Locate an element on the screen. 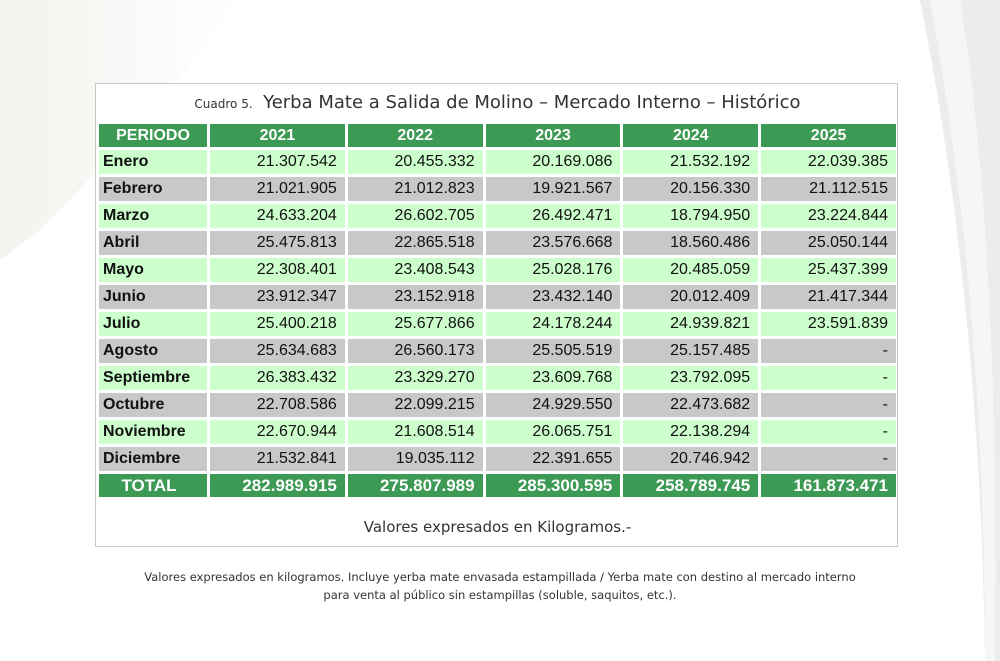 The height and width of the screenshot is (661, 1000). table-cell: 24.939.821 is located at coordinates (691, 324).